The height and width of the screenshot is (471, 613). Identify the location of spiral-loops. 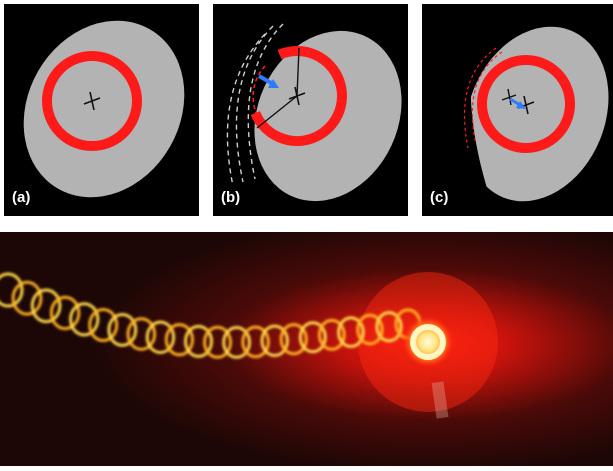
(211, 315).